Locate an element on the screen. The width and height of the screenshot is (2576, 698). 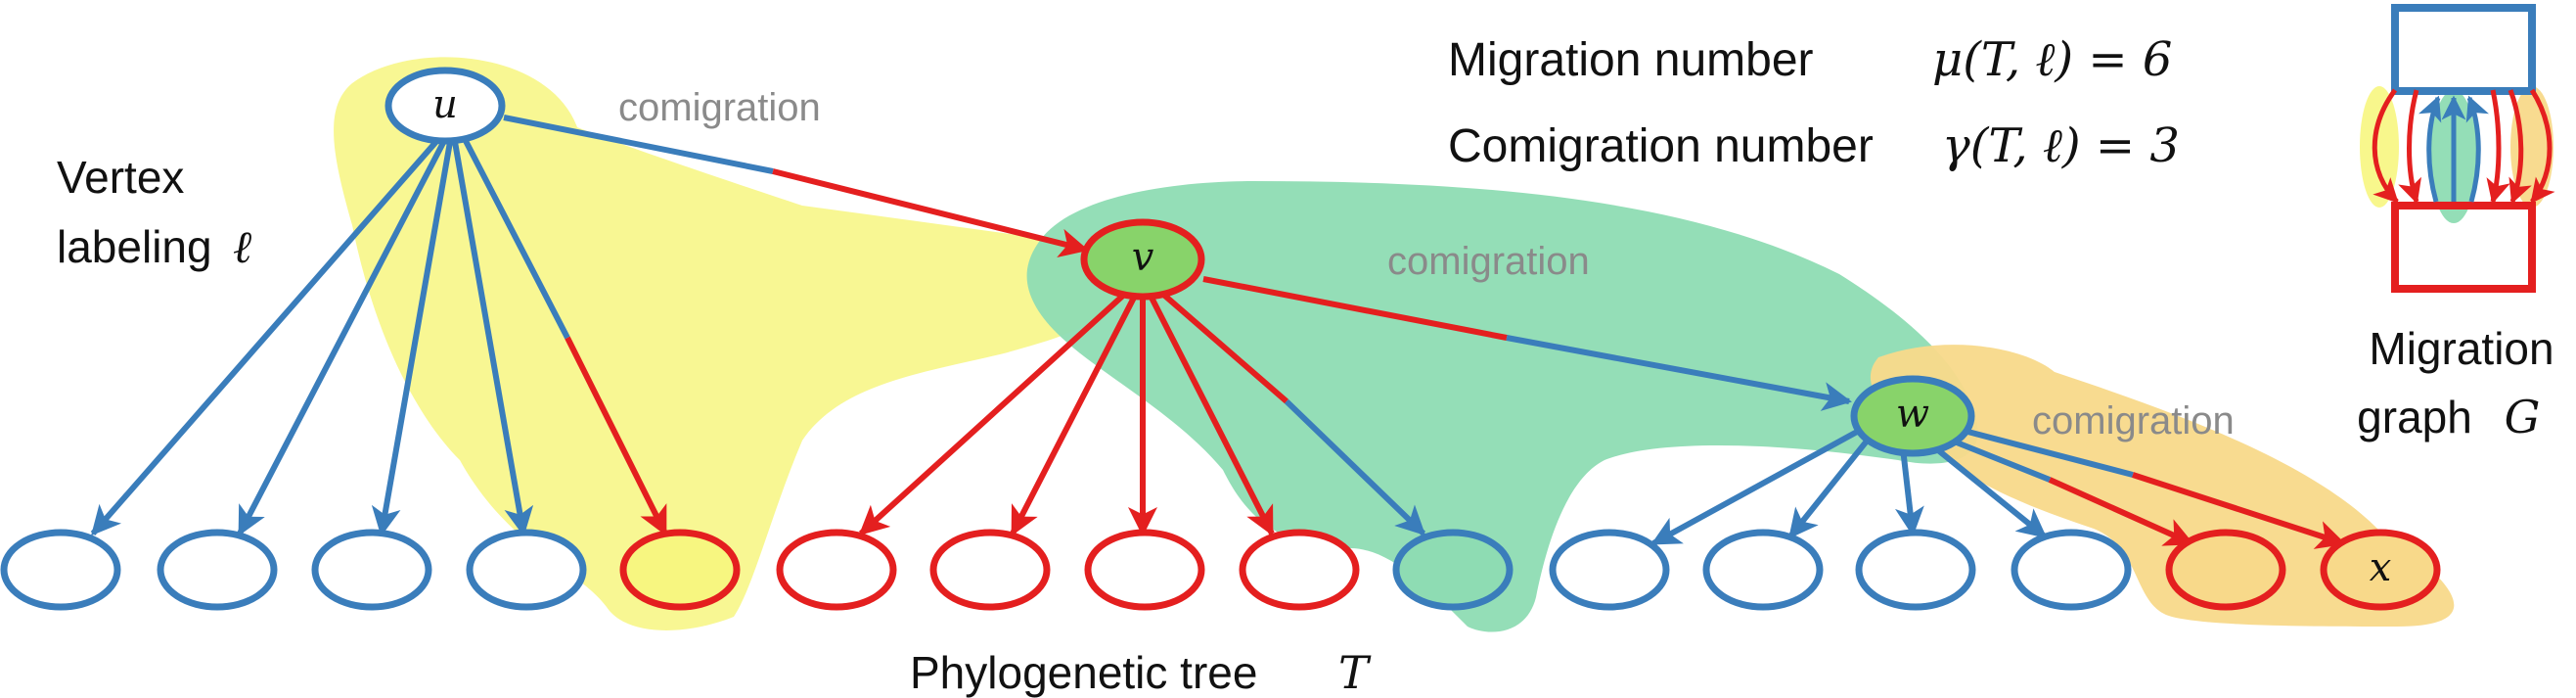
vertex-v is located at coordinates (1142, 259).